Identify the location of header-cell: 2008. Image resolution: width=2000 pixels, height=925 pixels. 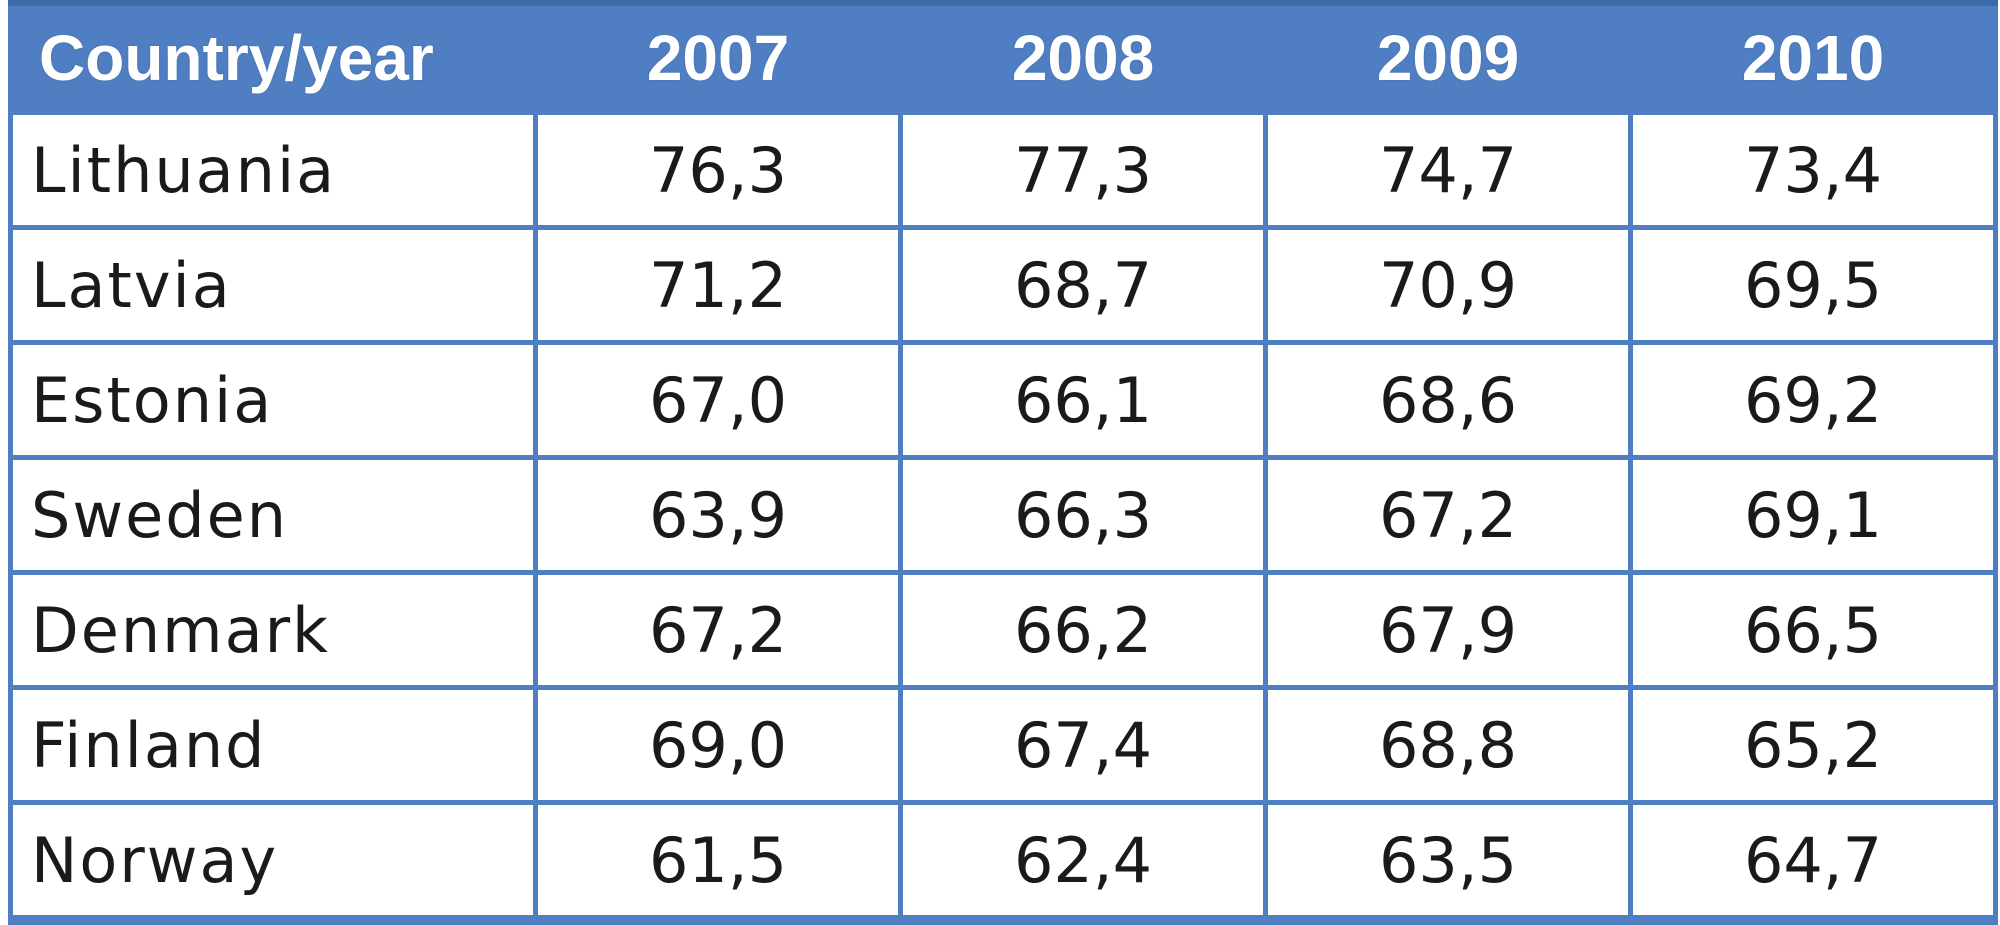
(1083, 58).